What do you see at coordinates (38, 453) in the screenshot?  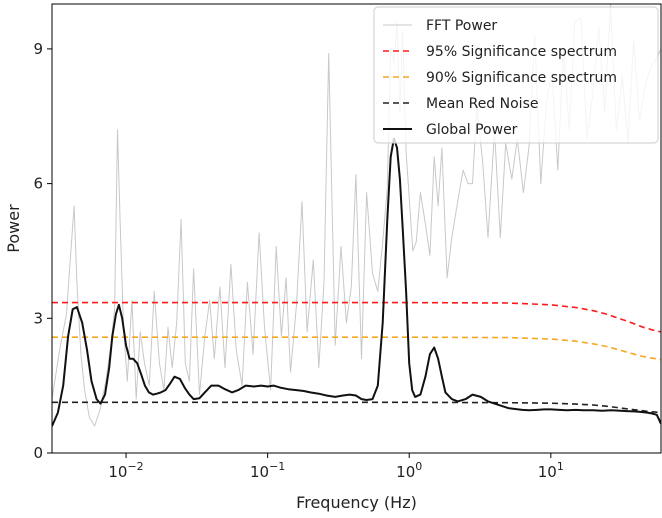 I see `y-tick-label: 0` at bounding box center [38, 453].